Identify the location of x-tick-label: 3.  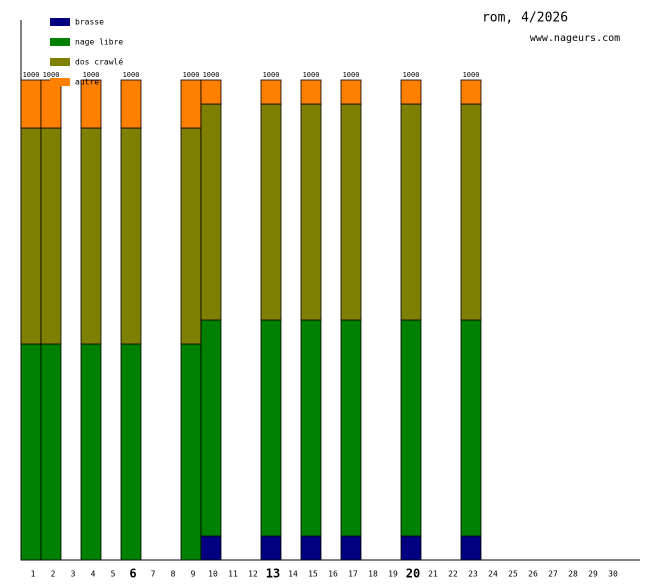
(73, 574).